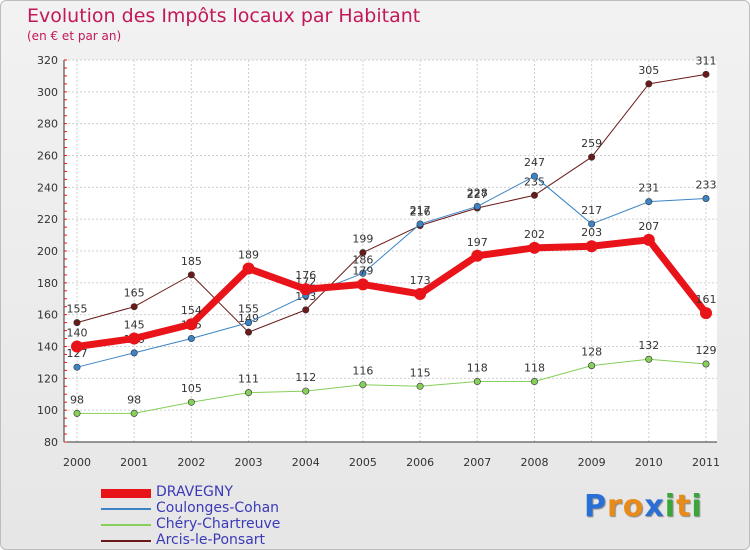 The height and width of the screenshot is (550, 750). Describe the element at coordinates (477, 462) in the screenshot. I see `x-tick-label: 2007` at that location.